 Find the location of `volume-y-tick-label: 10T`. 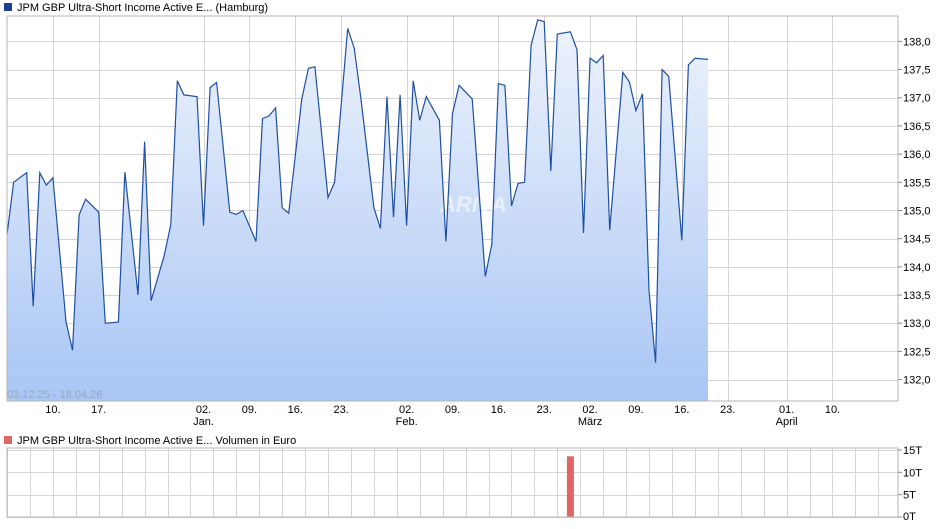

volume-y-tick-label: 10T is located at coordinates (912, 473).